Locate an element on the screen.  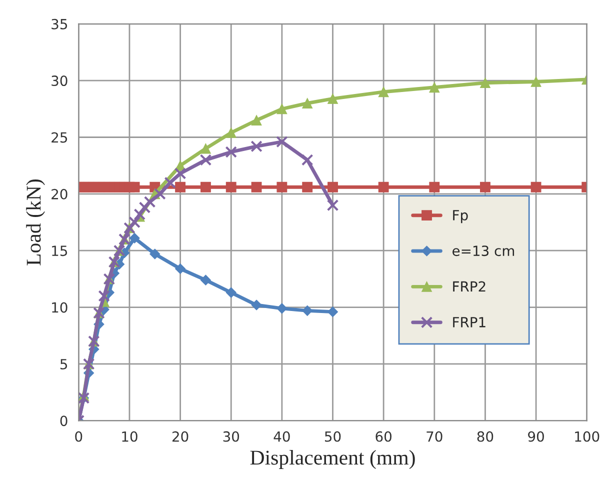
y-tick-label: 25 is located at coordinates (60, 137).